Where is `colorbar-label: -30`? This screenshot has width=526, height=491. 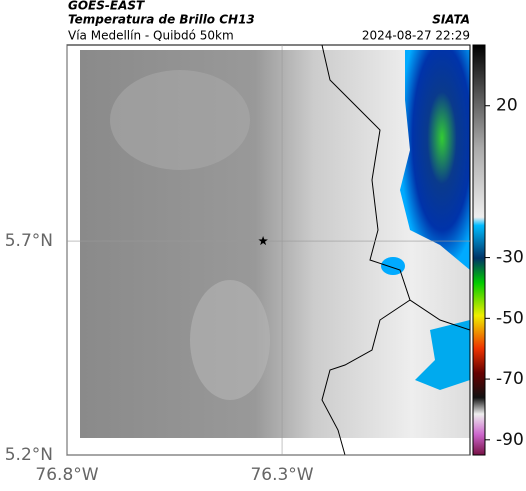
colorbar-label: -30 is located at coordinates (510, 258).